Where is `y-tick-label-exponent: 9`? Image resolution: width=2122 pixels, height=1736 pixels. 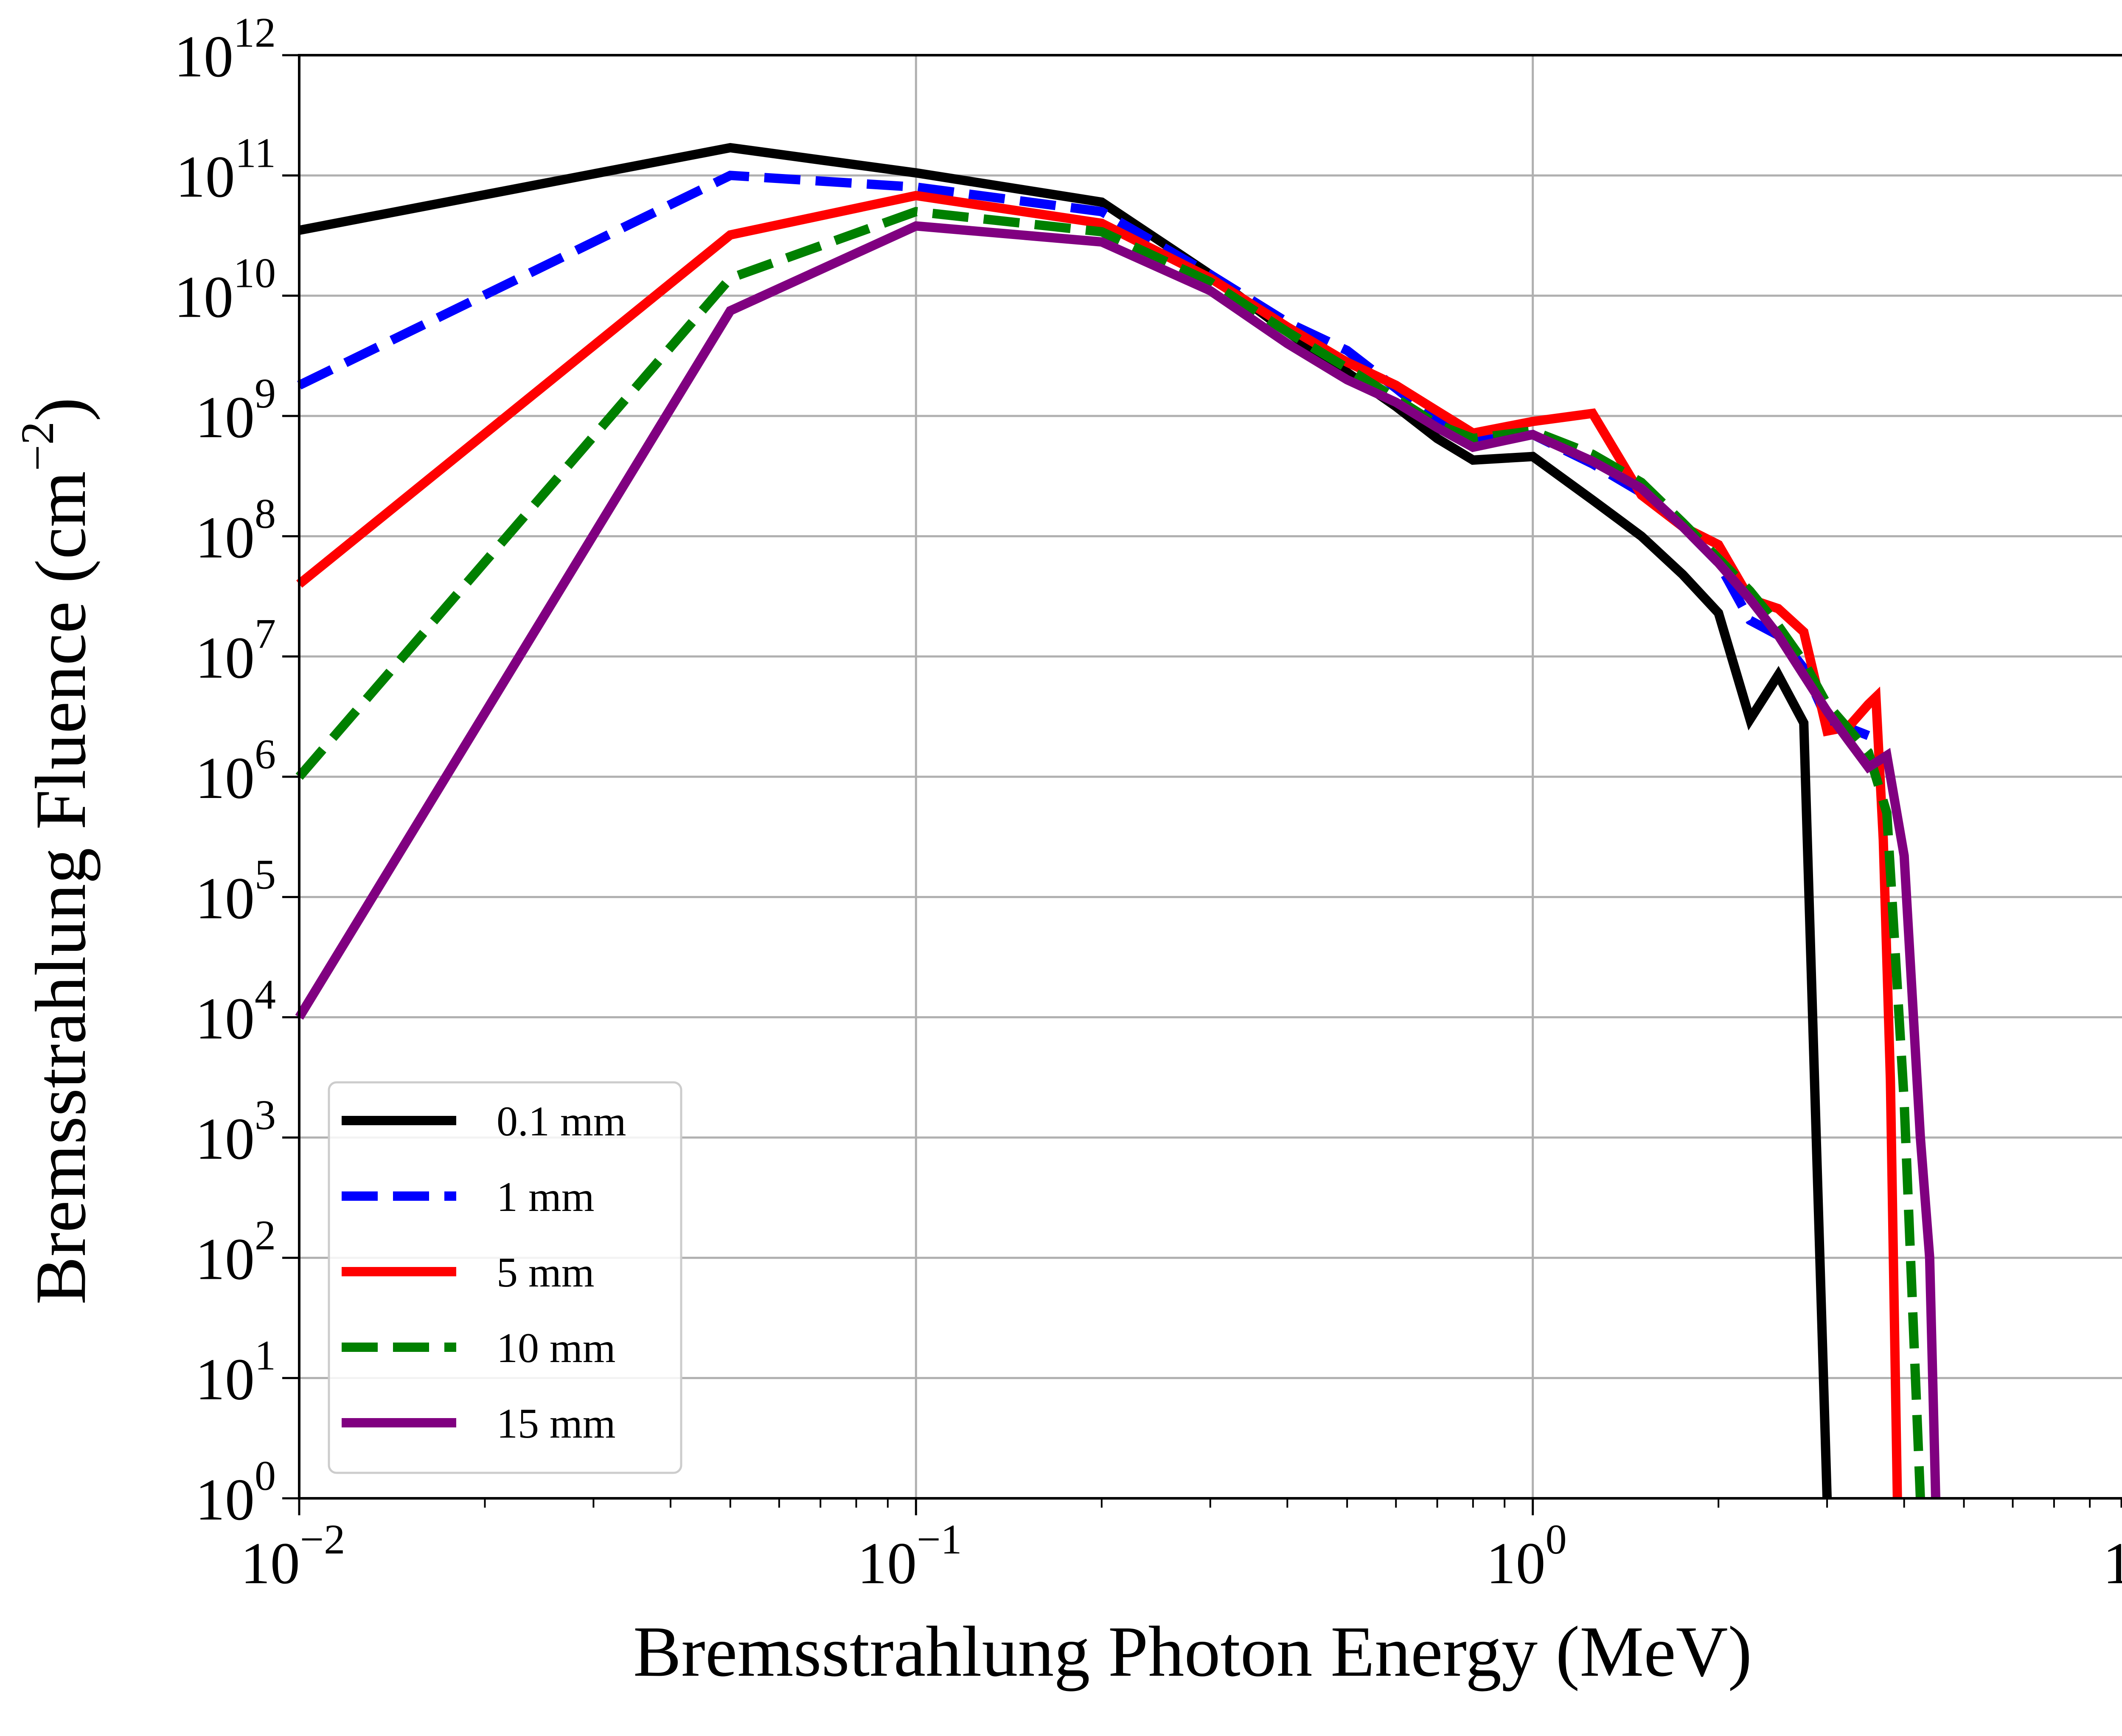
y-tick-label-exponent: 9 is located at coordinates (265, 394).